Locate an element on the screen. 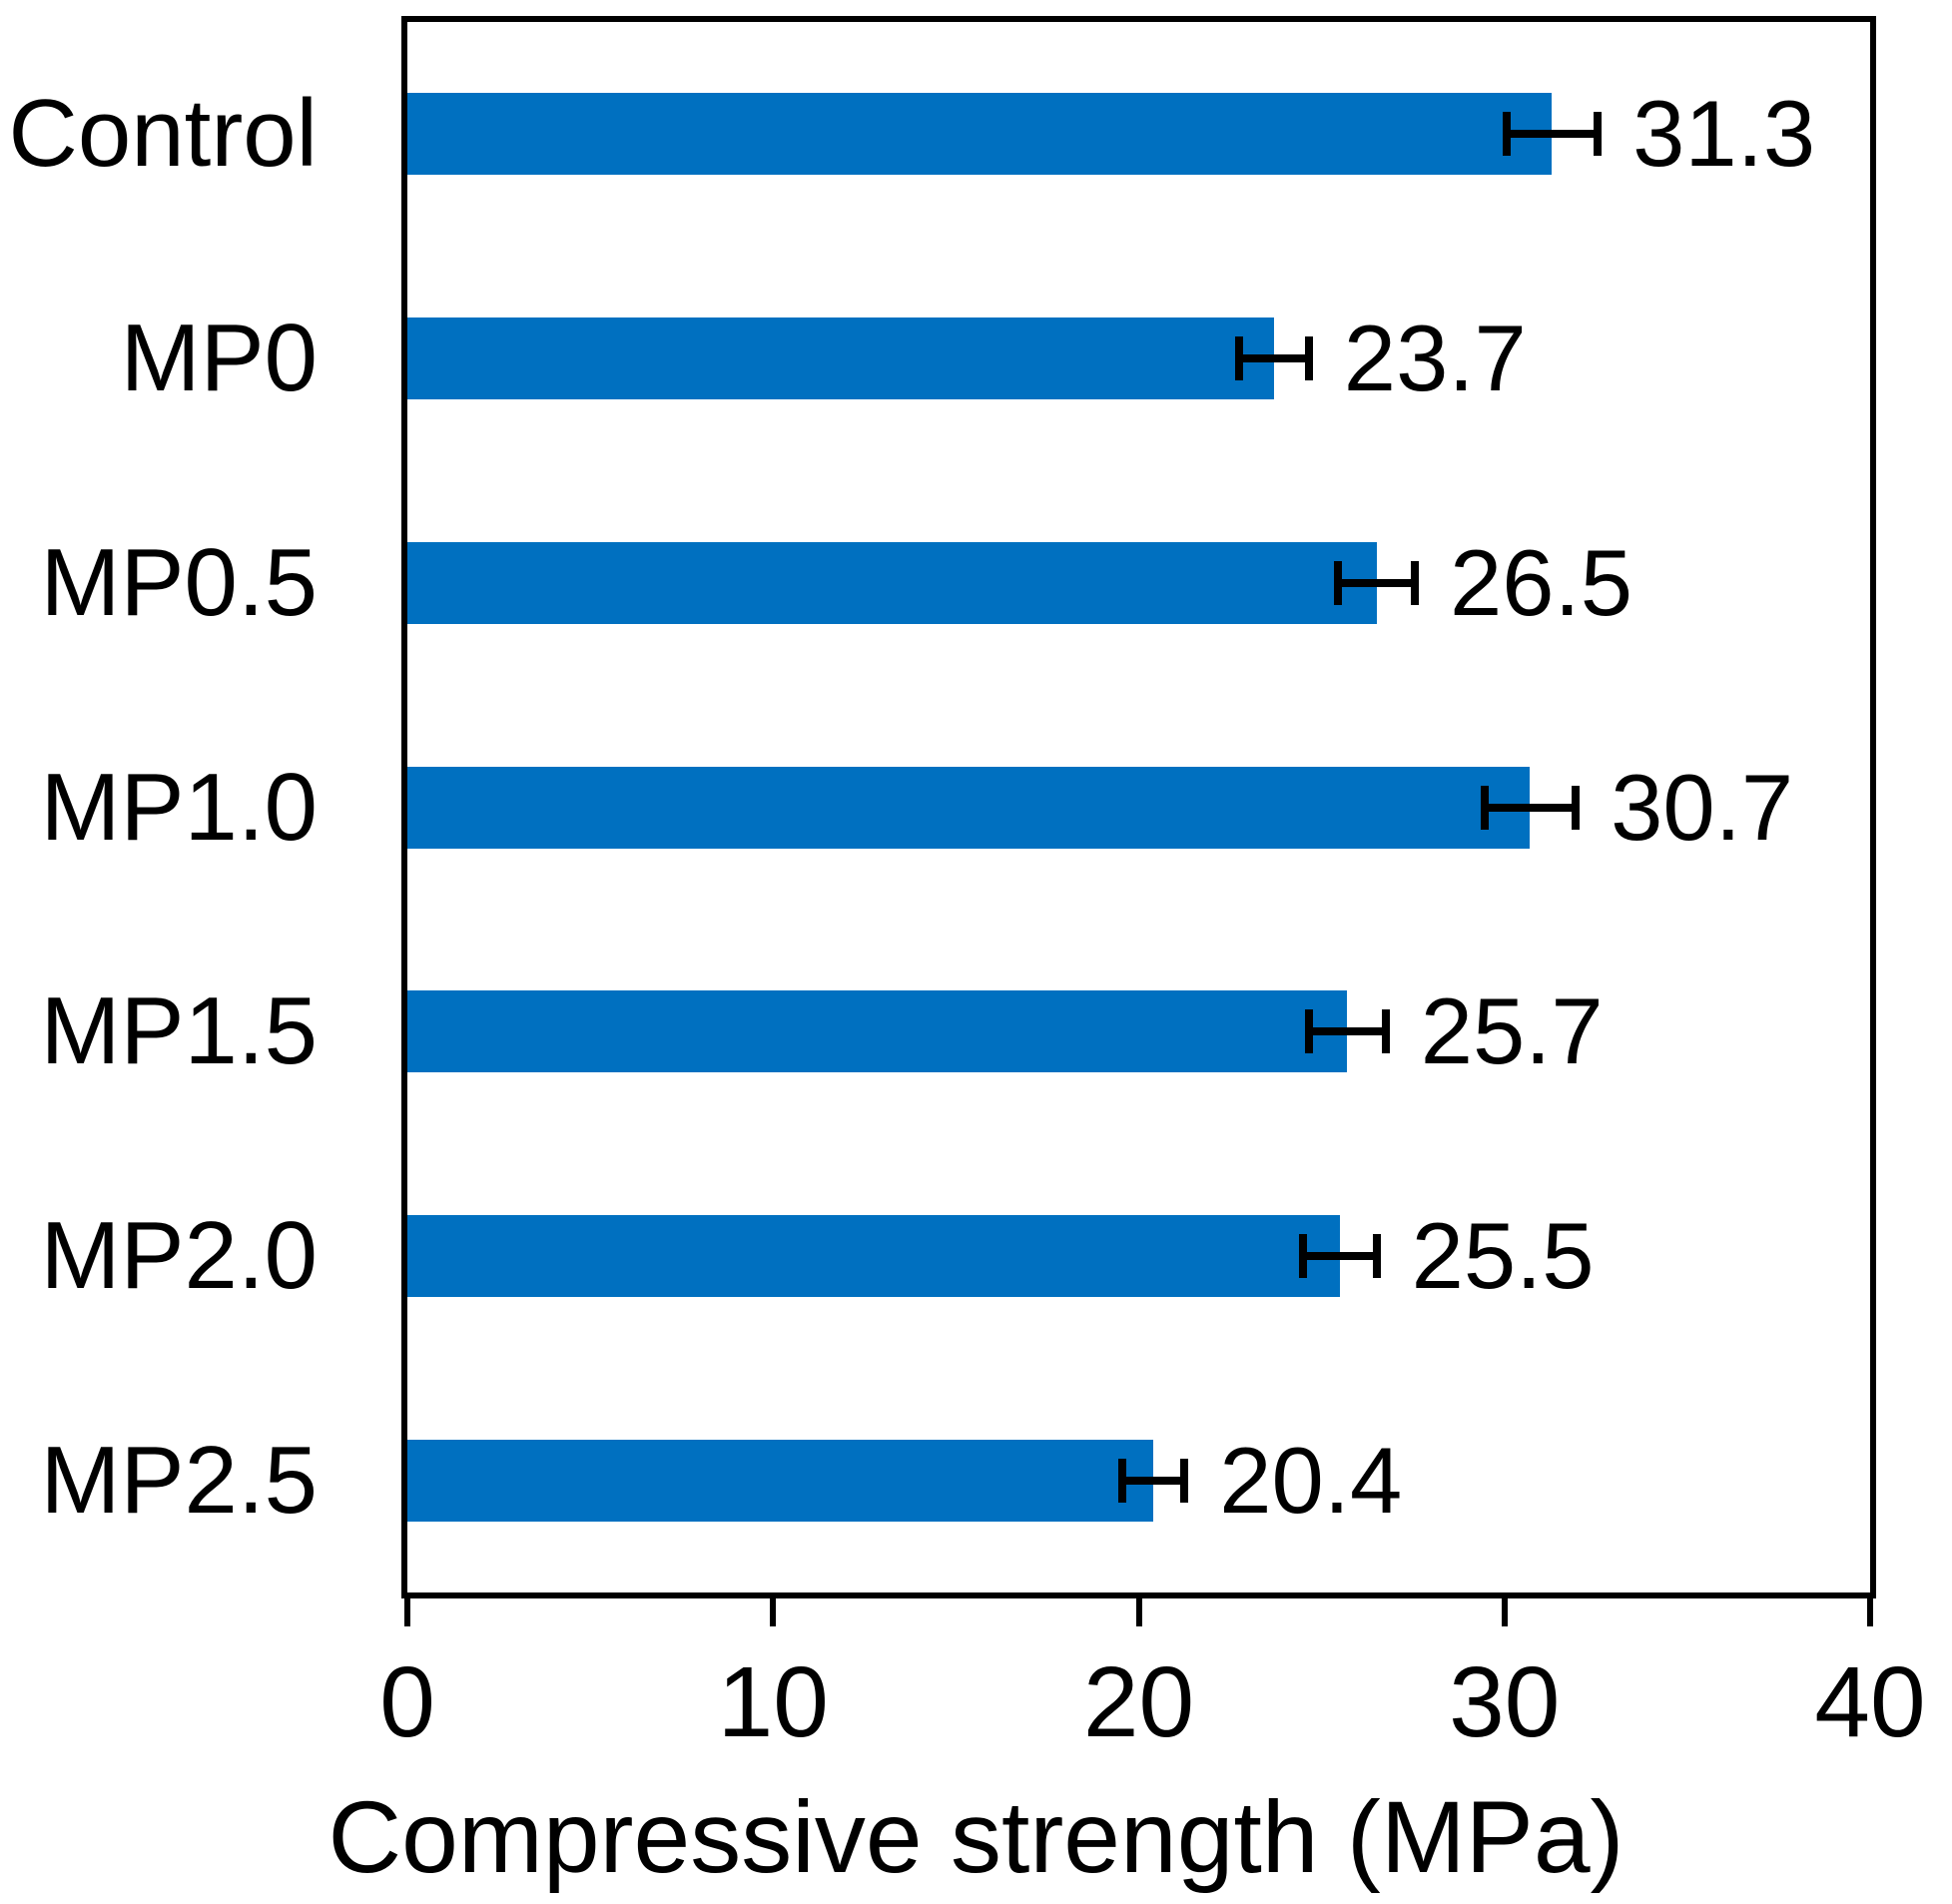  x-tick-label-40: 40 is located at coordinates (1870, 1702).